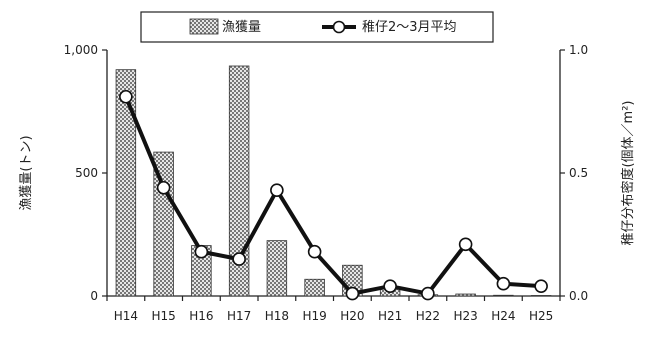 Image resolution: width=653 pixels, height=342 pixels. Describe the element at coordinates (314, 287) in the screenshot. I see `bar-H19` at that location.